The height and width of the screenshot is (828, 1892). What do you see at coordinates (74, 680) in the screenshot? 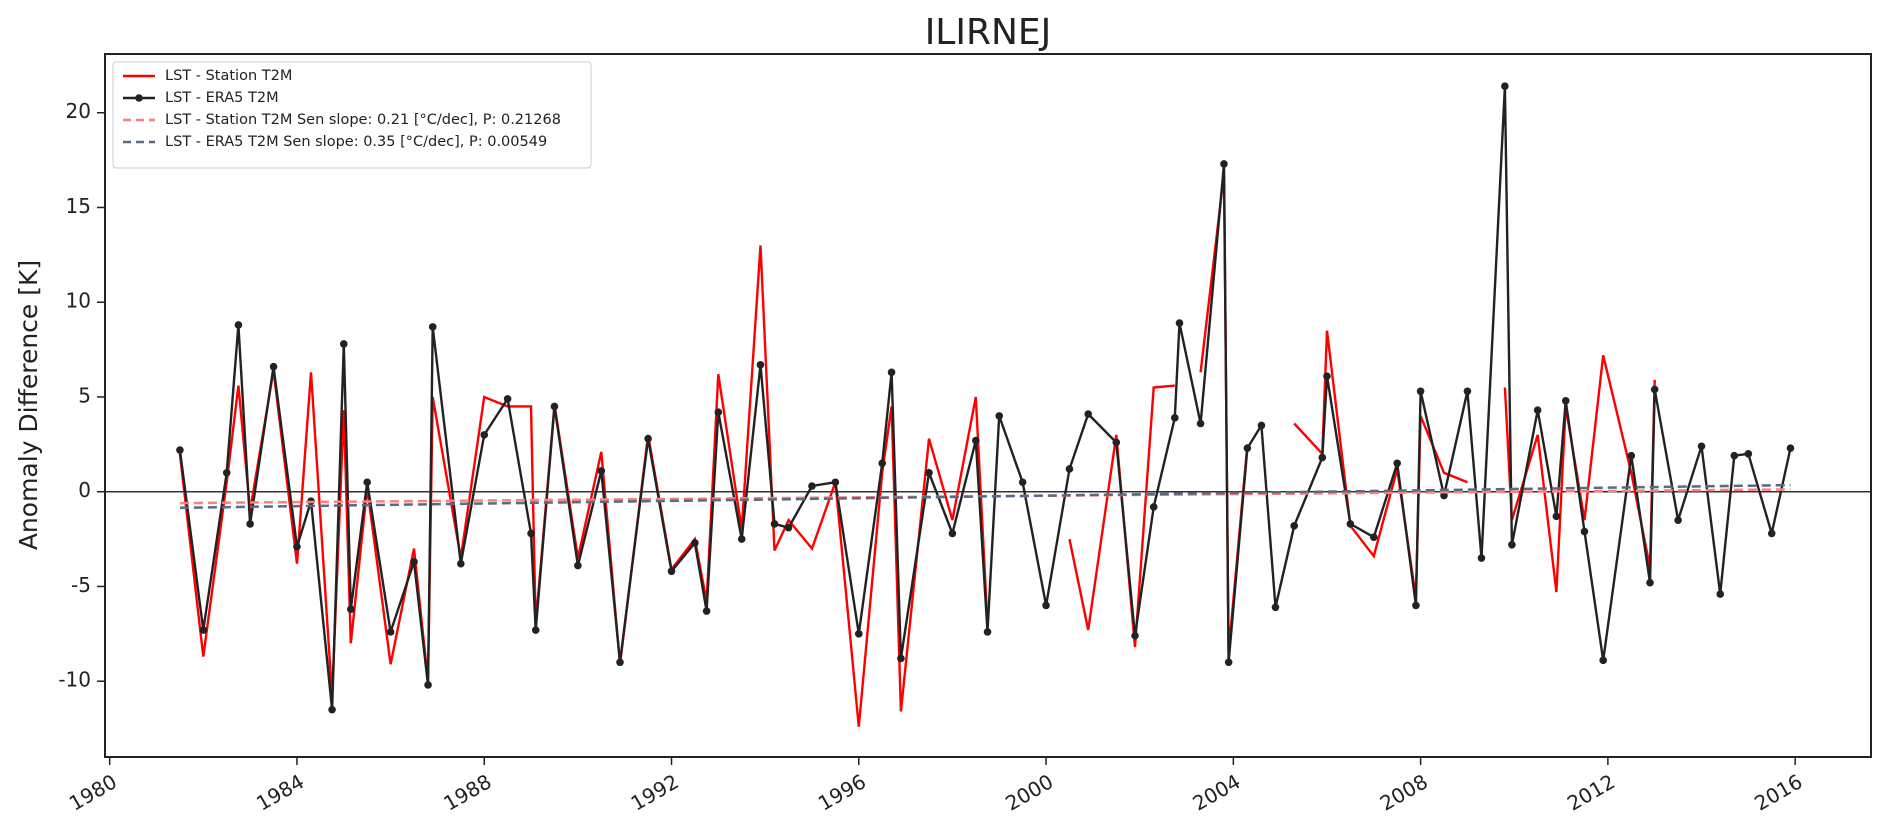
I see `y-tick-label: -10` at bounding box center [74, 680].